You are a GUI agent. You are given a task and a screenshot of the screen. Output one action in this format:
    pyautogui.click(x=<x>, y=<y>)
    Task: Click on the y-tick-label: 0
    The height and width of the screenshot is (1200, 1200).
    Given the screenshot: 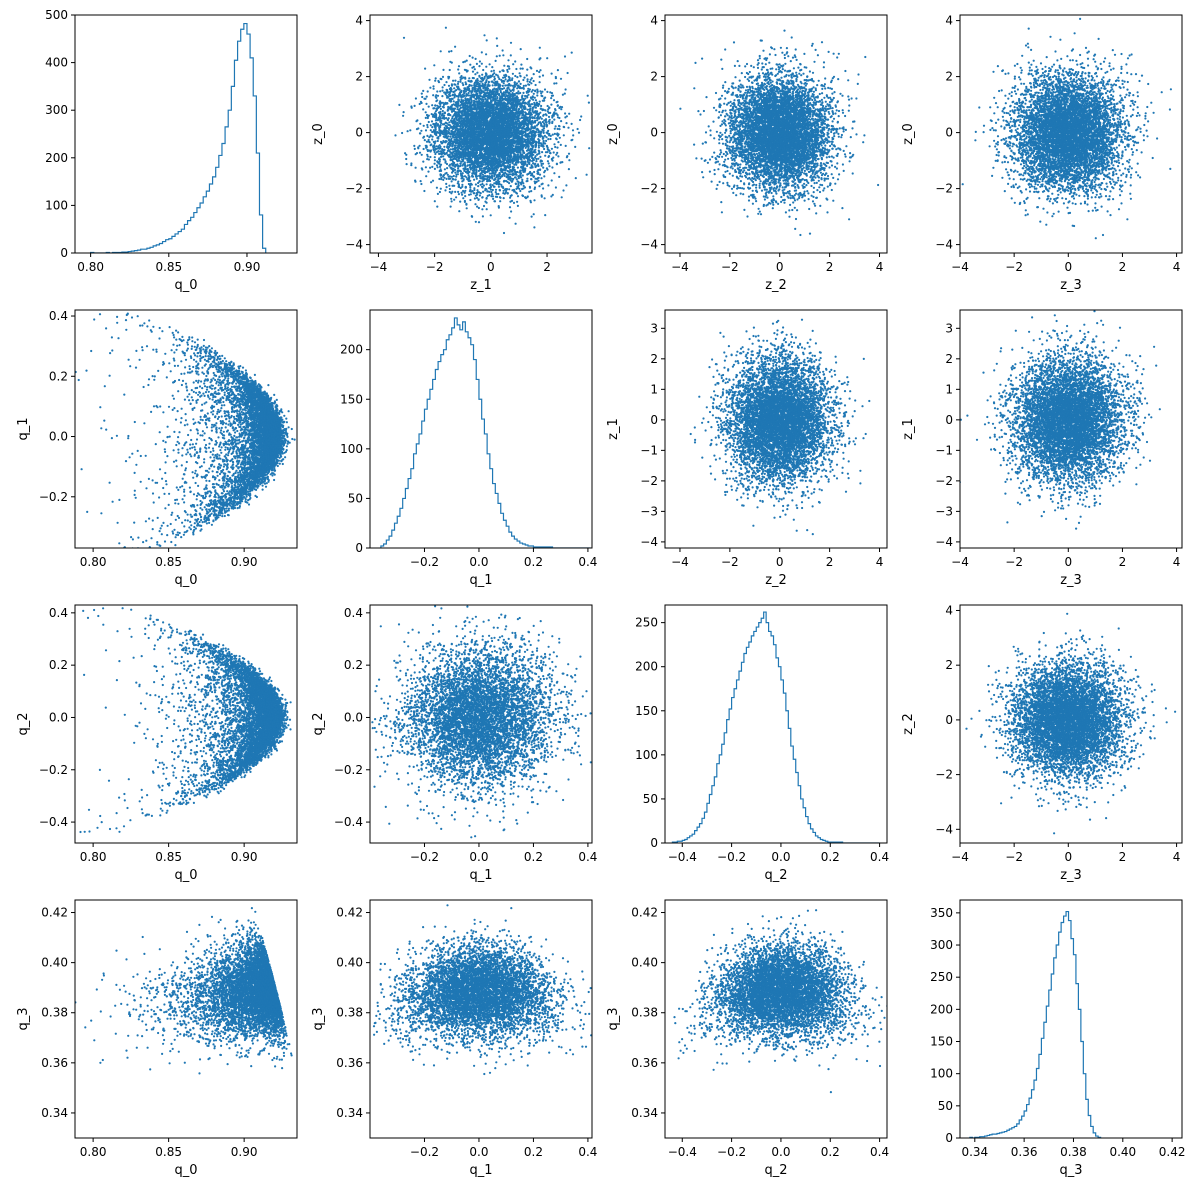 What is the action you would take?
    pyautogui.click(x=64, y=253)
    